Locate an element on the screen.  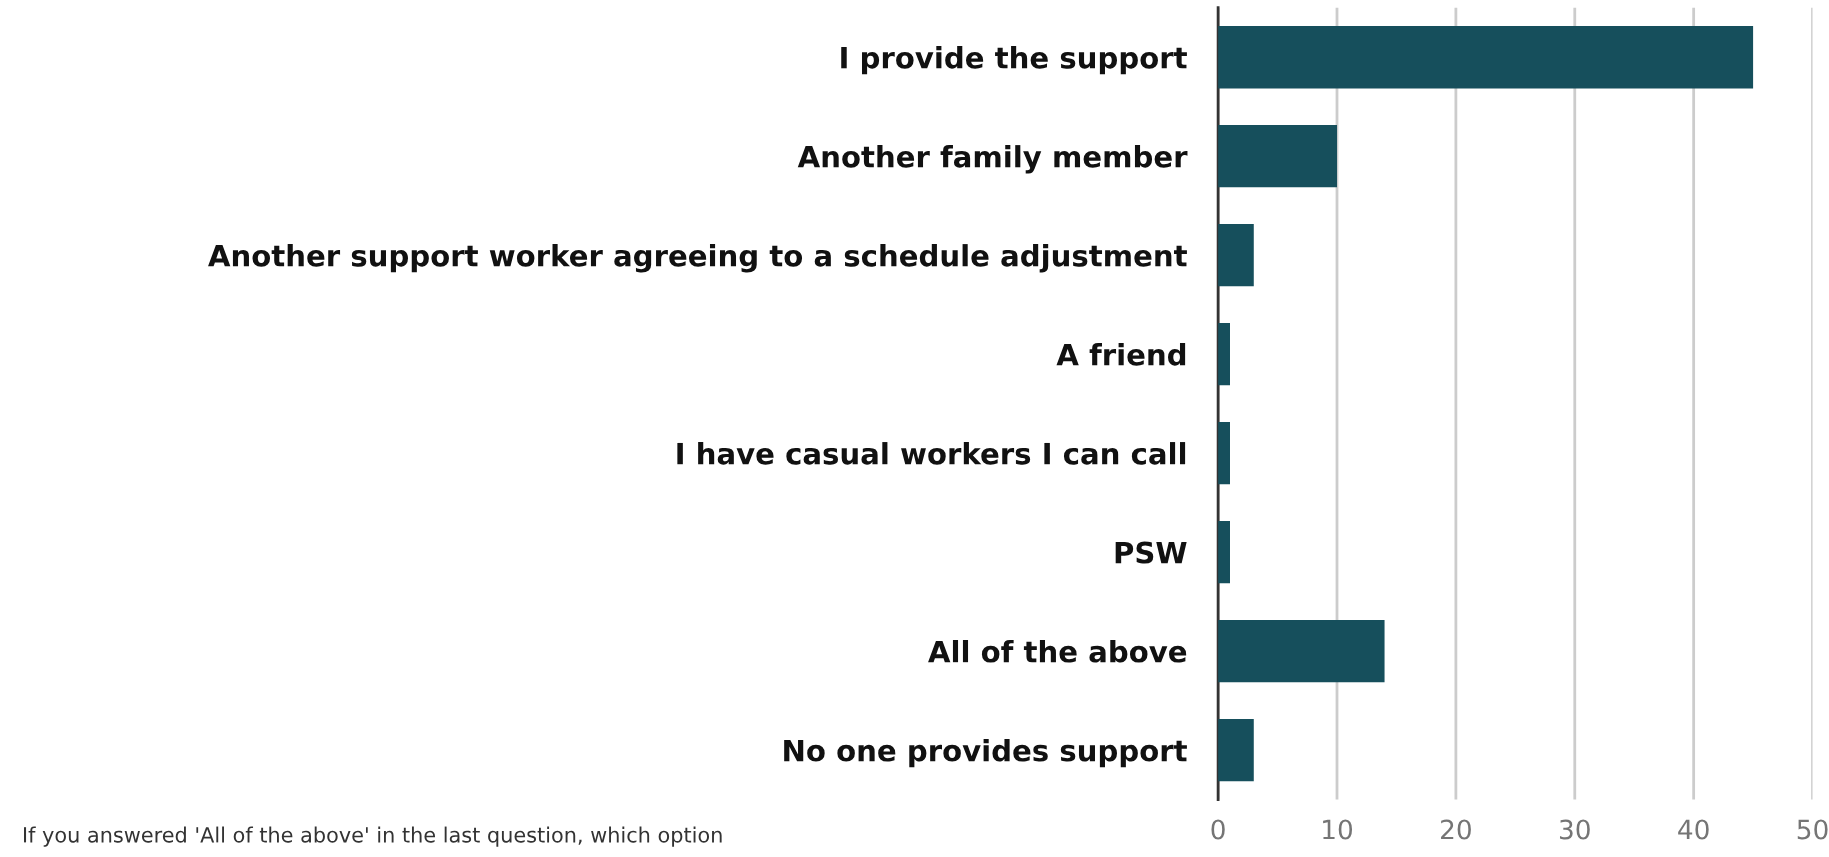
x-tick-label: 50 is located at coordinates (1812, 829).